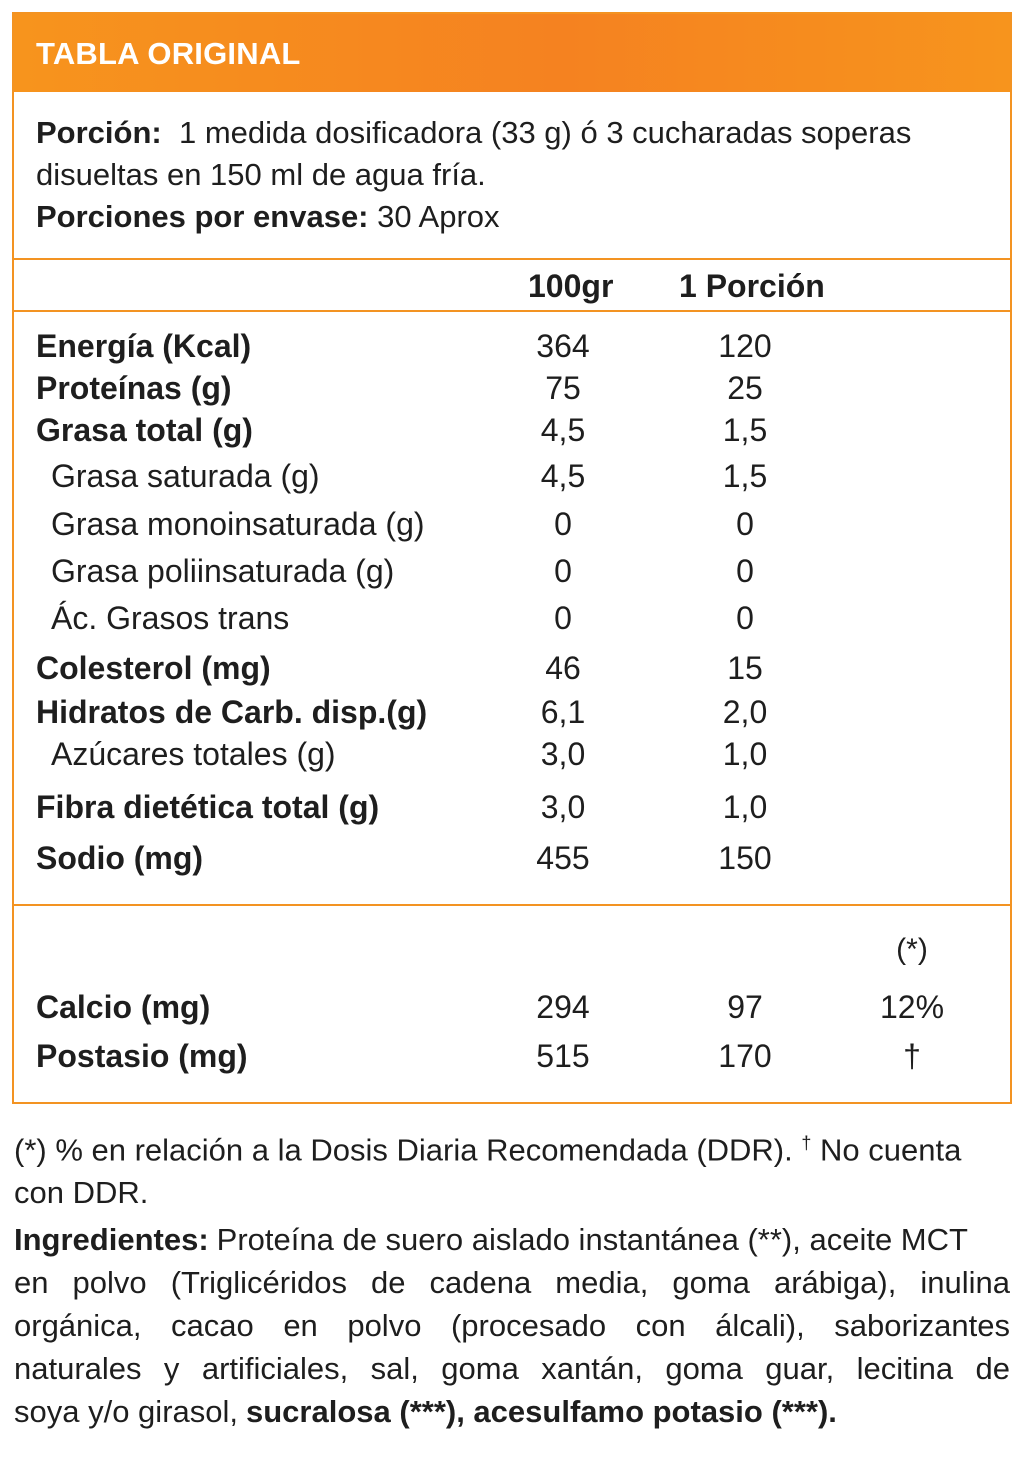  What do you see at coordinates (745, 858) in the screenshot?
I see `value-portion: 150` at bounding box center [745, 858].